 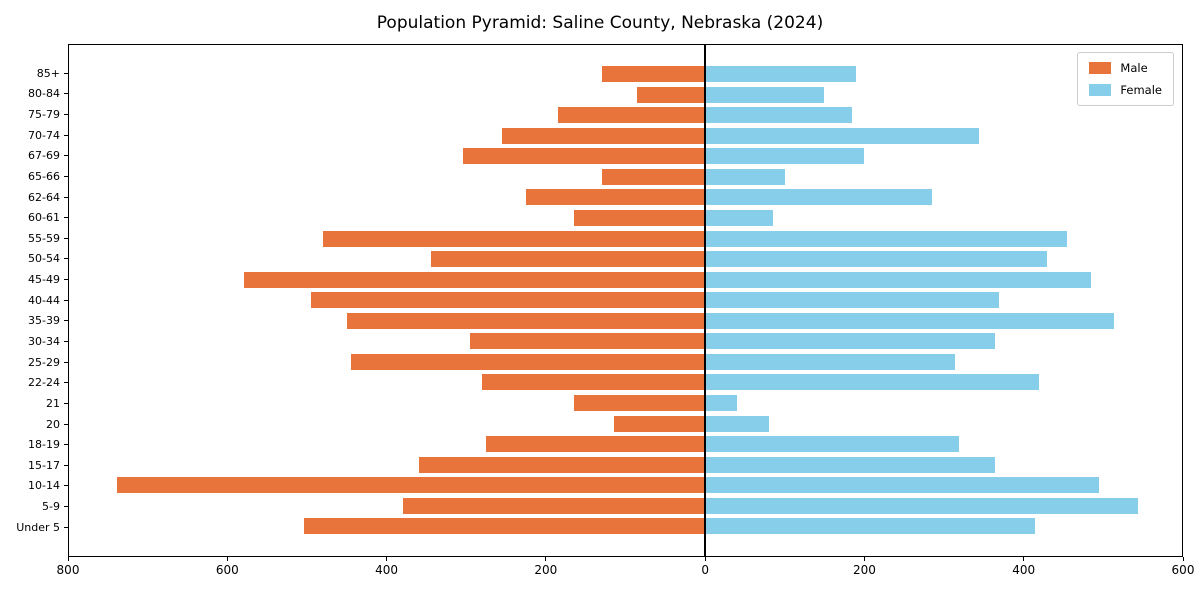 I want to click on x-tick-label: 800, so click(x=68, y=570).